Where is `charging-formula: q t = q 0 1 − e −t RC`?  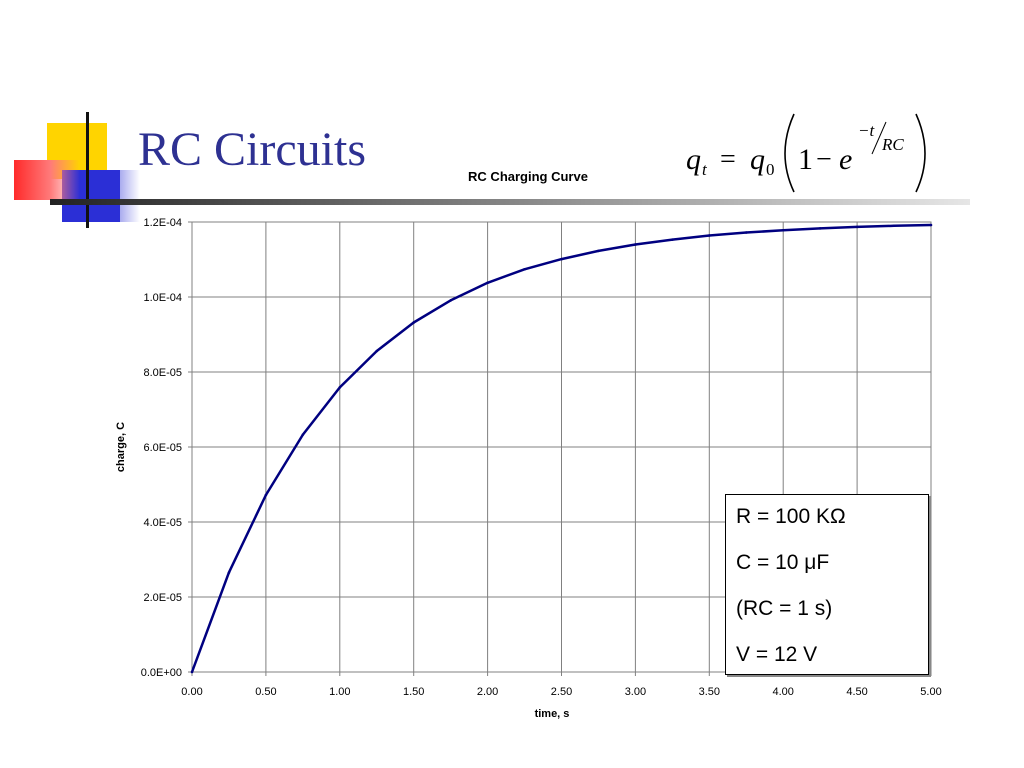 charging-formula: q t = q 0 1 − e −t RC is located at coordinates (806, 153).